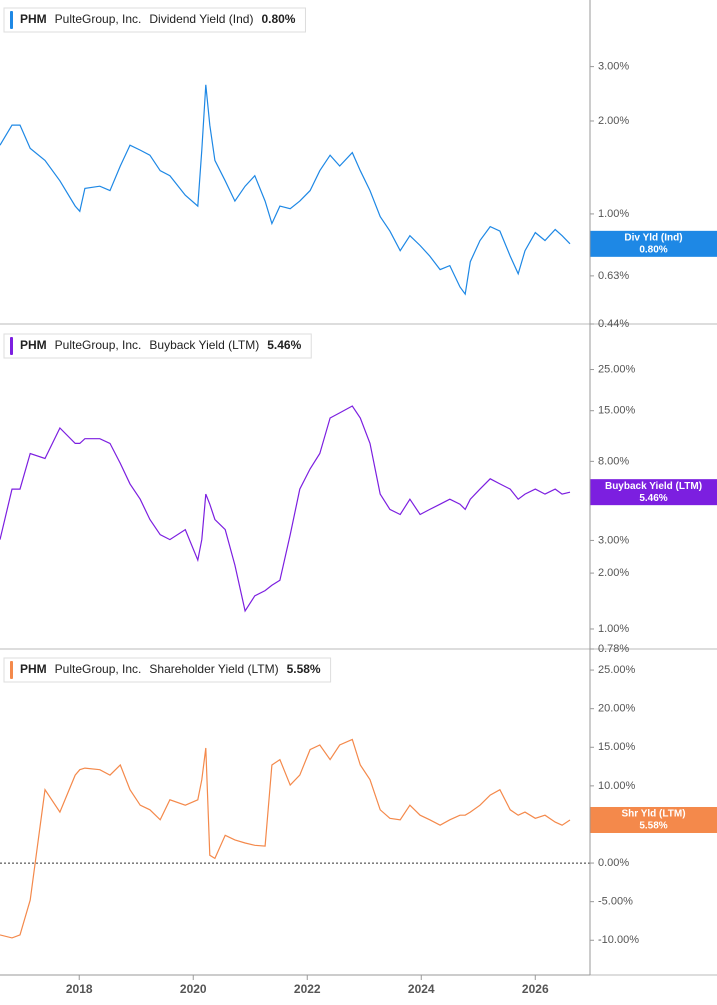  I want to click on x-tick-label: 2020, so click(193, 989).